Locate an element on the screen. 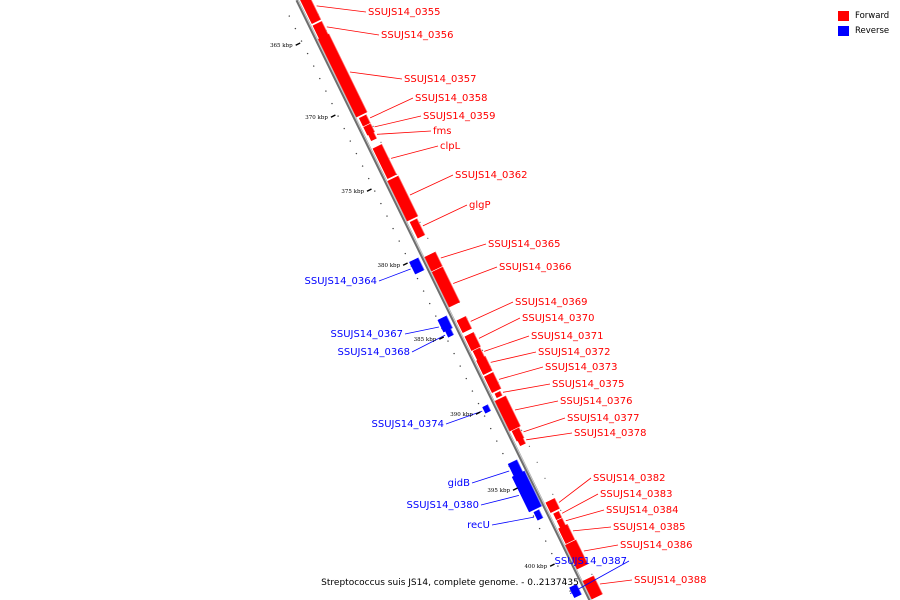 This screenshot has height=600, width=900. gene-label-ssujs14_0382: SSUJS14_0382 is located at coordinates (629, 478).